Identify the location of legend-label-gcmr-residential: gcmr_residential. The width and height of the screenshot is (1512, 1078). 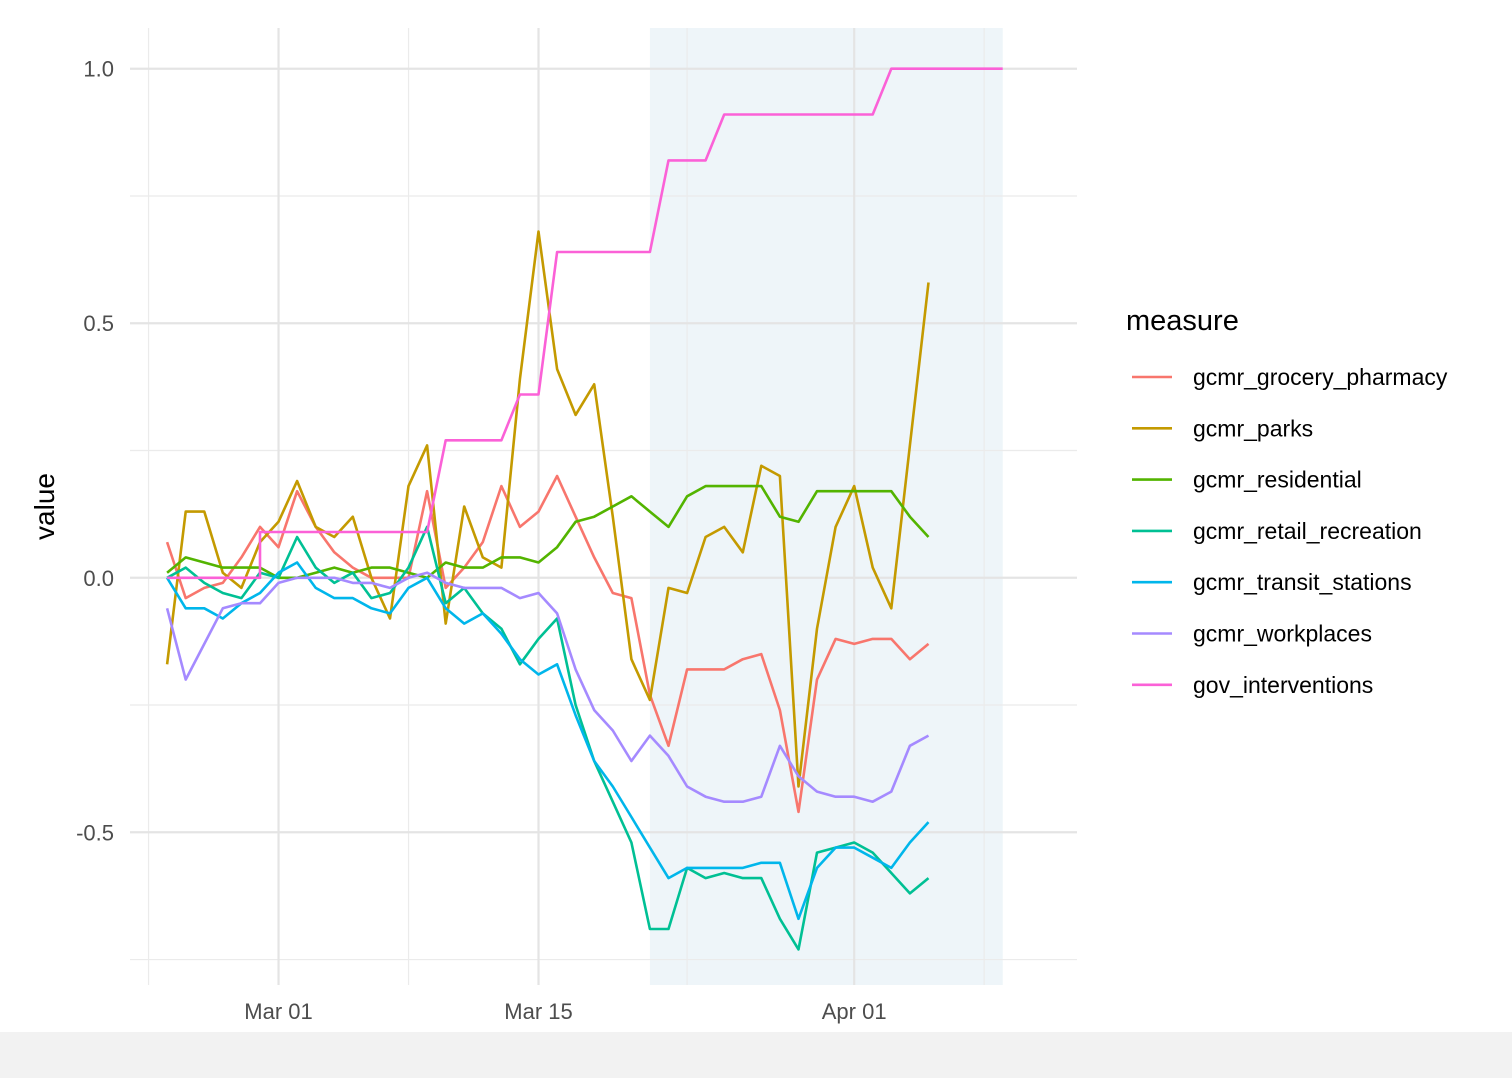
(1277, 480).